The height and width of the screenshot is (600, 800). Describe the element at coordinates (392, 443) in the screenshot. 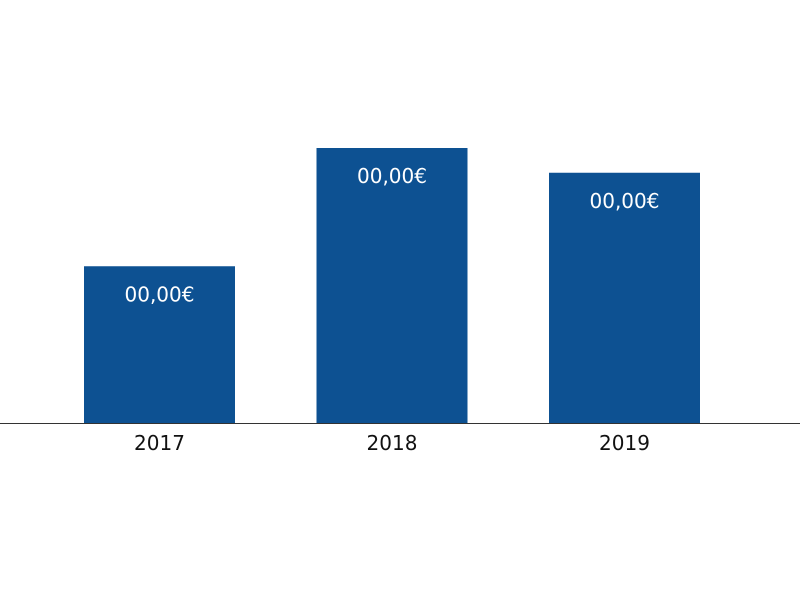

I see `x-tick-label-2018: 2018` at that location.